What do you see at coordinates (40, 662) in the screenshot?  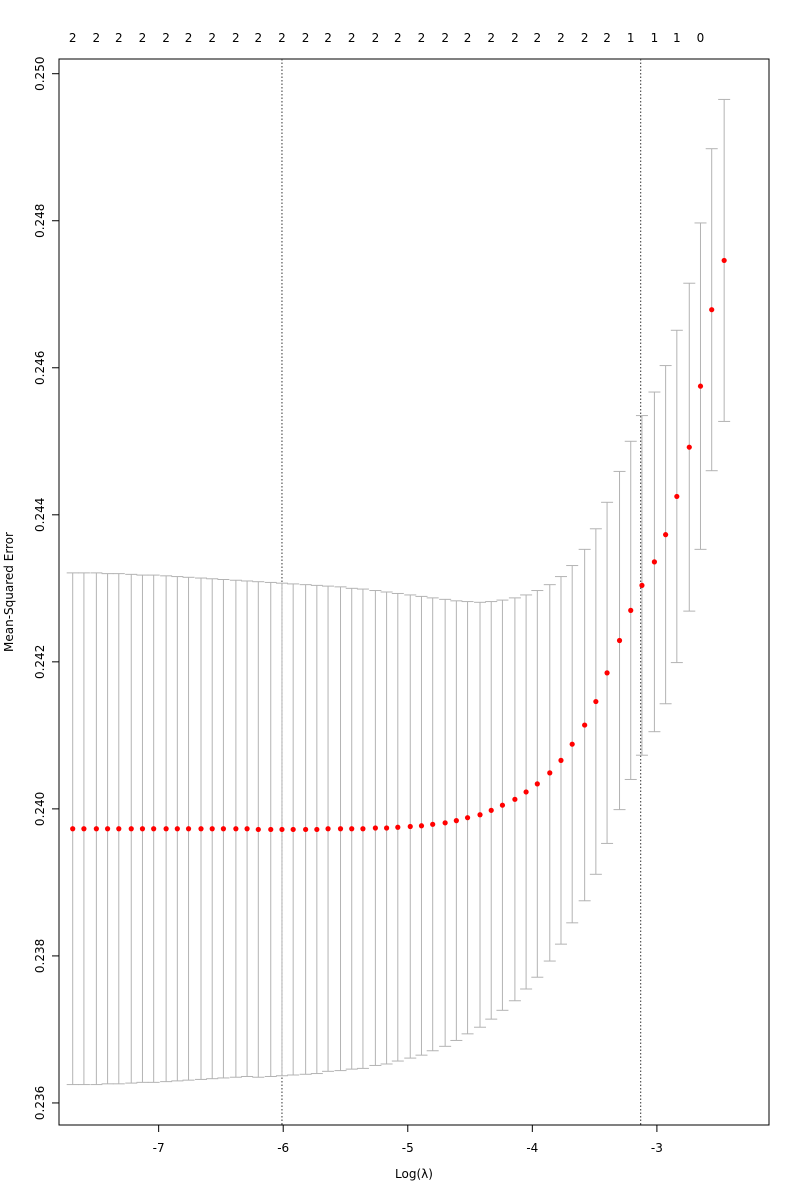 I see `y-tick-label: 0.242` at bounding box center [40, 662].